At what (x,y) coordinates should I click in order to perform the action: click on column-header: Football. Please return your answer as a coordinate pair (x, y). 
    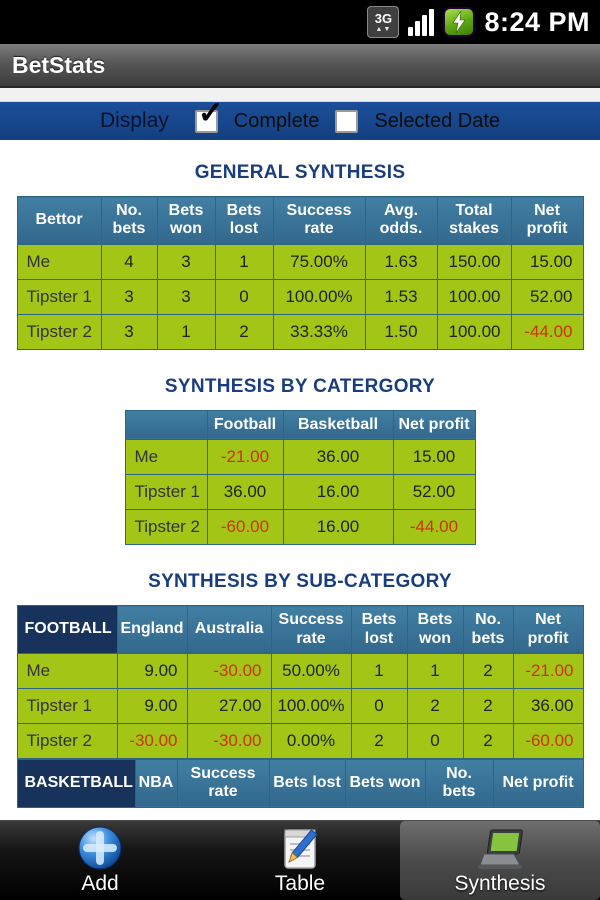
    Looking at the image, I should click on (245, 425).